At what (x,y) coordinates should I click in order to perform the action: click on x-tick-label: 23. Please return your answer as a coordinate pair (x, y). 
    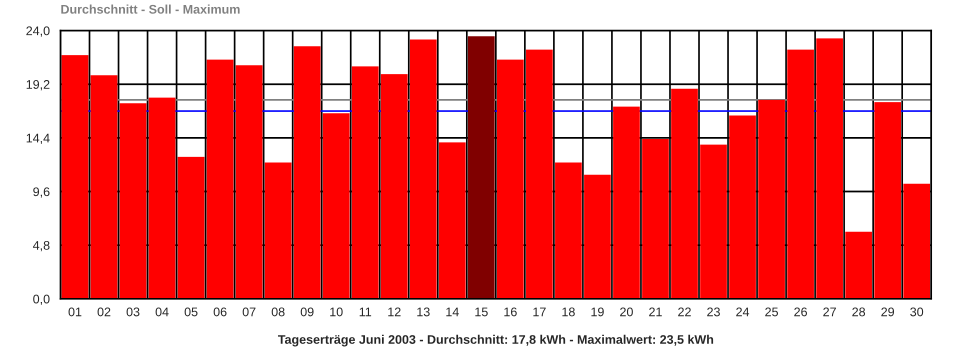
    Looking at the image, I should click on (713, 311).